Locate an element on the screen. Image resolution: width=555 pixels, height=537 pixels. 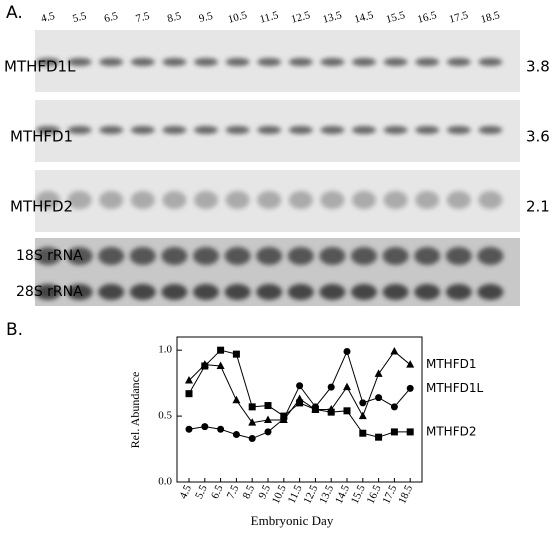
y-tick-label: 0.5 is located at coordinates (165, 416).